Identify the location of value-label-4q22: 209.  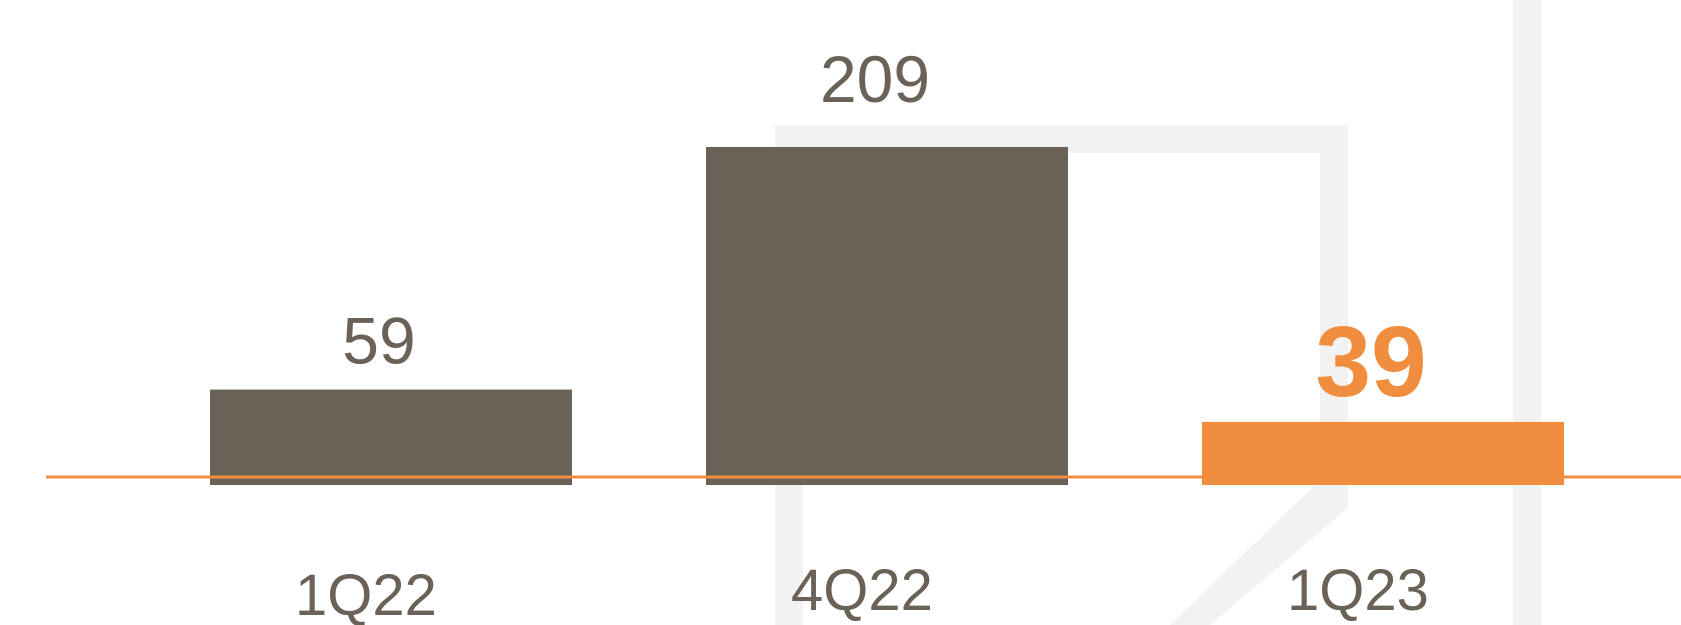
(875, 79).